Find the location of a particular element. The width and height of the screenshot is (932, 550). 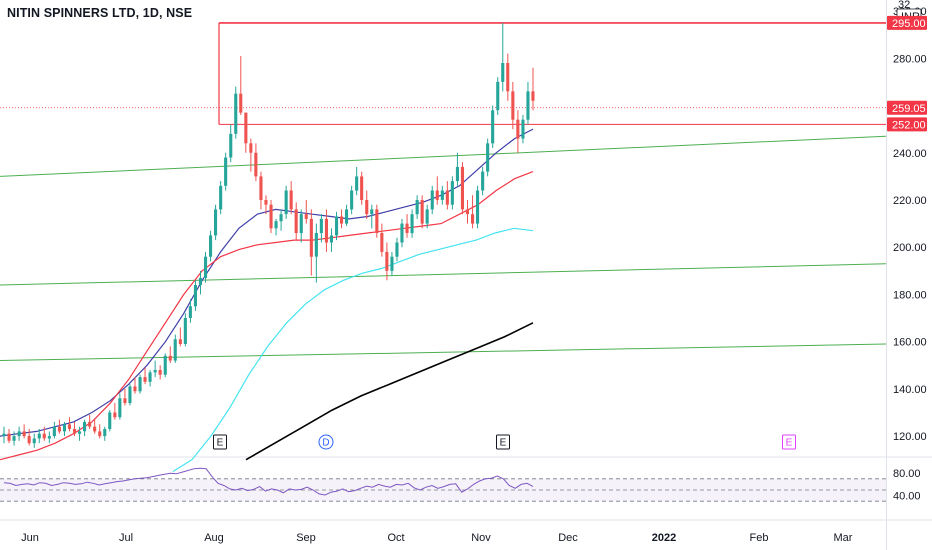

price-badge-label: 252.00 is located at coordinates (909, 125).